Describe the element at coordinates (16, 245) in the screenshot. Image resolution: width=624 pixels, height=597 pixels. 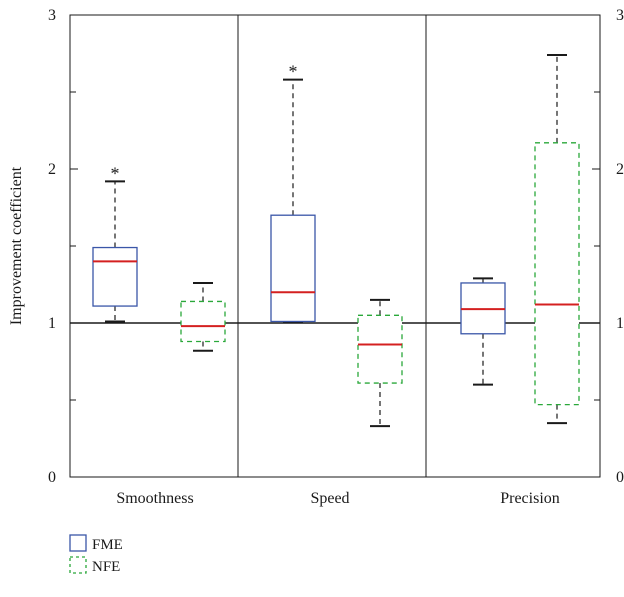
I see `y-axis-label: Improvement coefficient` at that location.